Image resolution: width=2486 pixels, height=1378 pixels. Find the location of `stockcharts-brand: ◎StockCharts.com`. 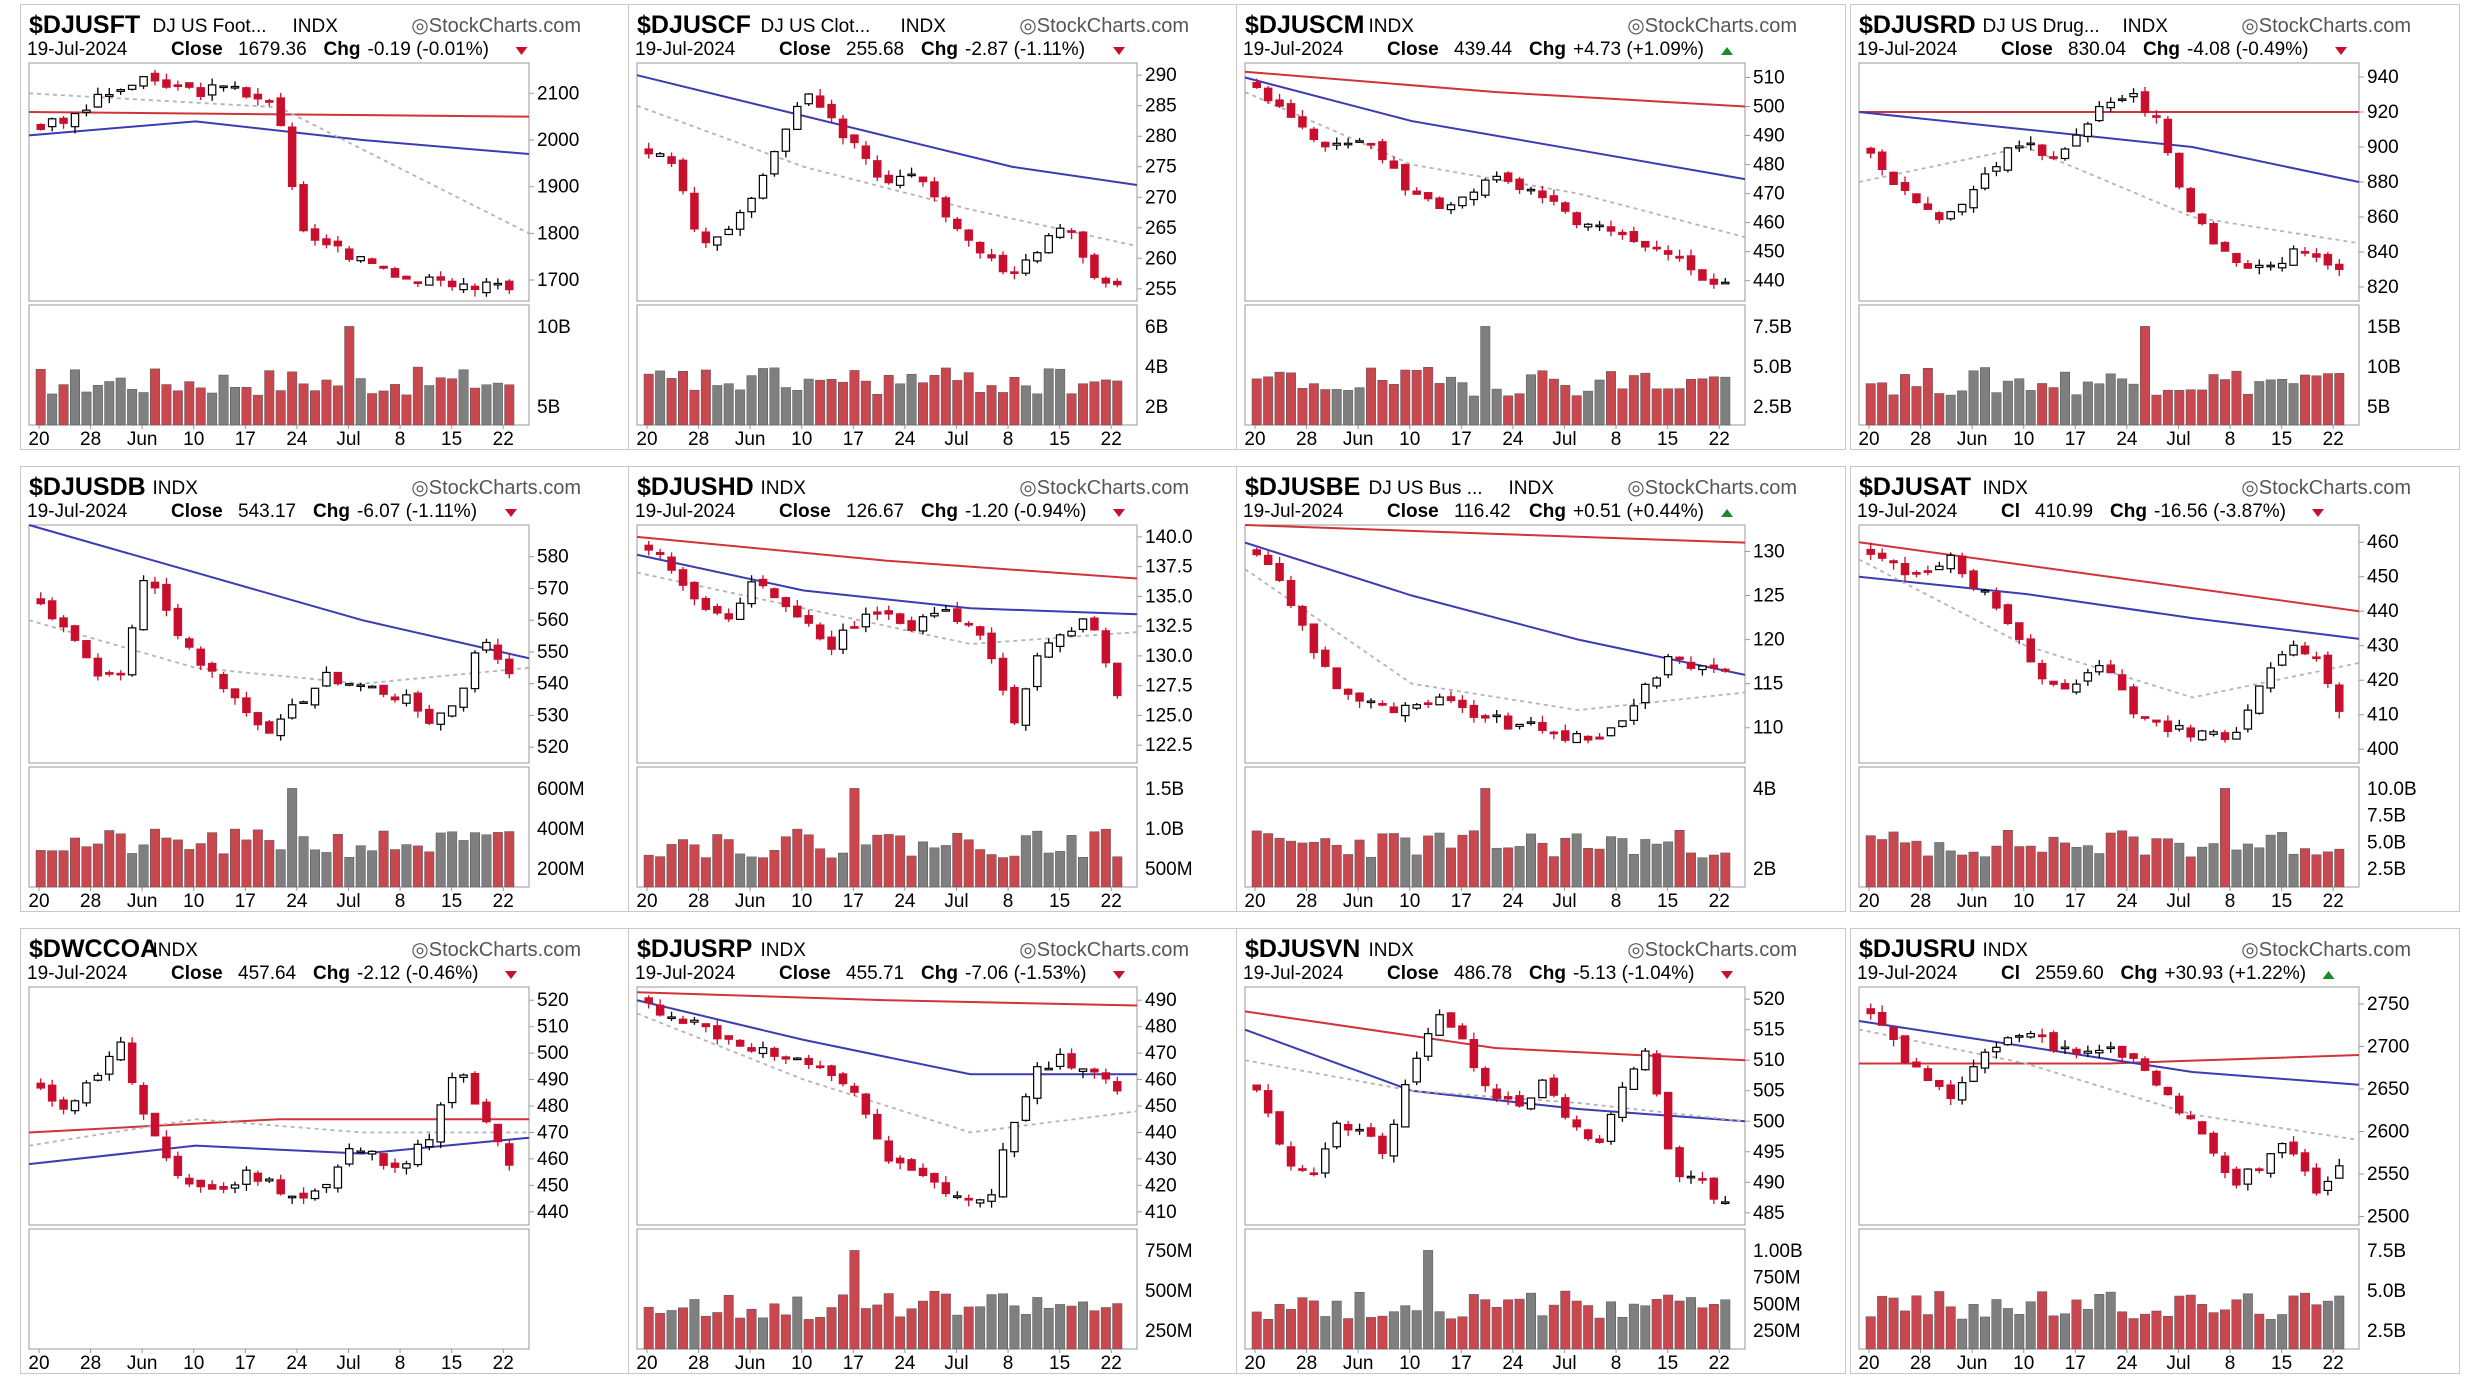

stockcharts-brand: ◎StockCharts.com is located at coordinates (496, 488).